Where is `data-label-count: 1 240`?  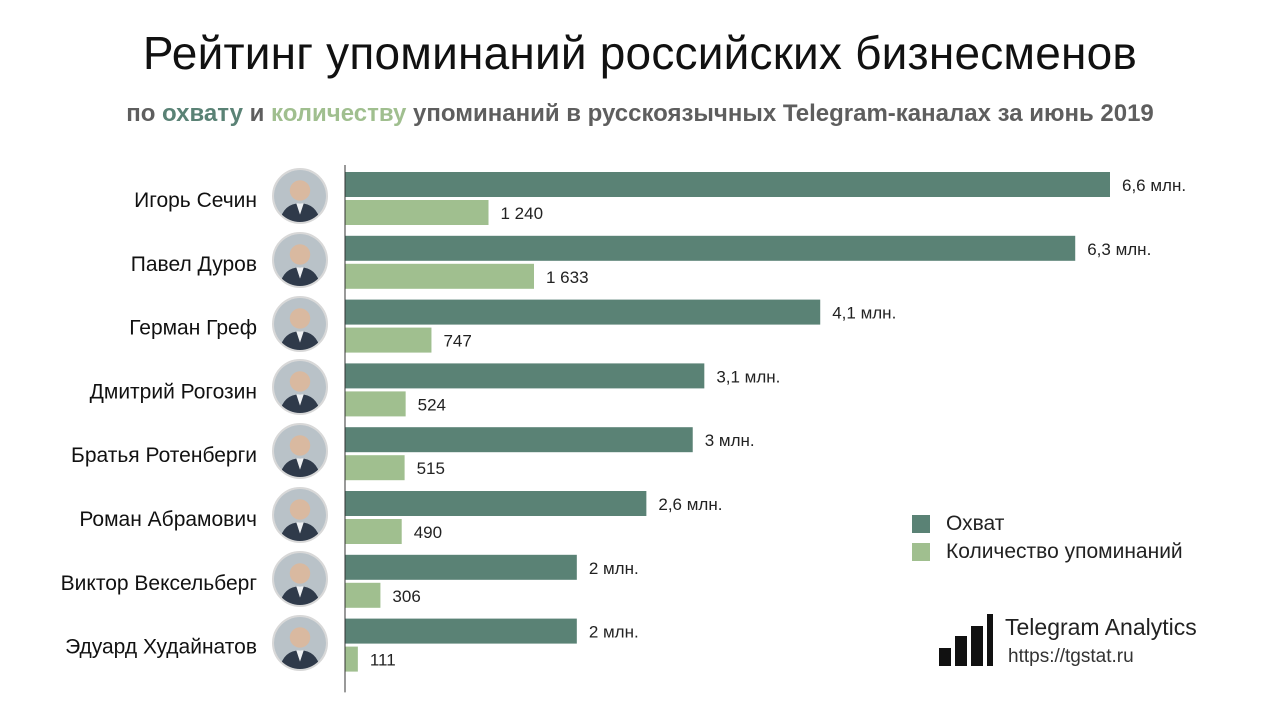 data-label-count: 1 240 is located at coordinates (522, 213).